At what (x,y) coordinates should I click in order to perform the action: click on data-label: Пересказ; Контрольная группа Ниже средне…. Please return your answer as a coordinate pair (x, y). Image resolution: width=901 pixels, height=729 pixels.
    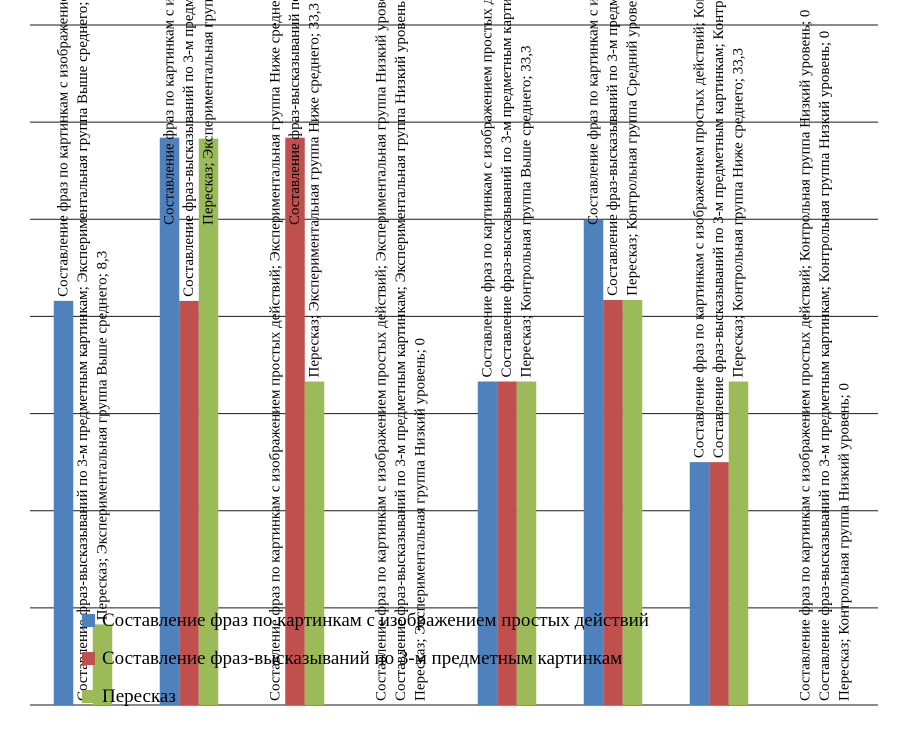
    Looking at the image, I should click on (739, 212).